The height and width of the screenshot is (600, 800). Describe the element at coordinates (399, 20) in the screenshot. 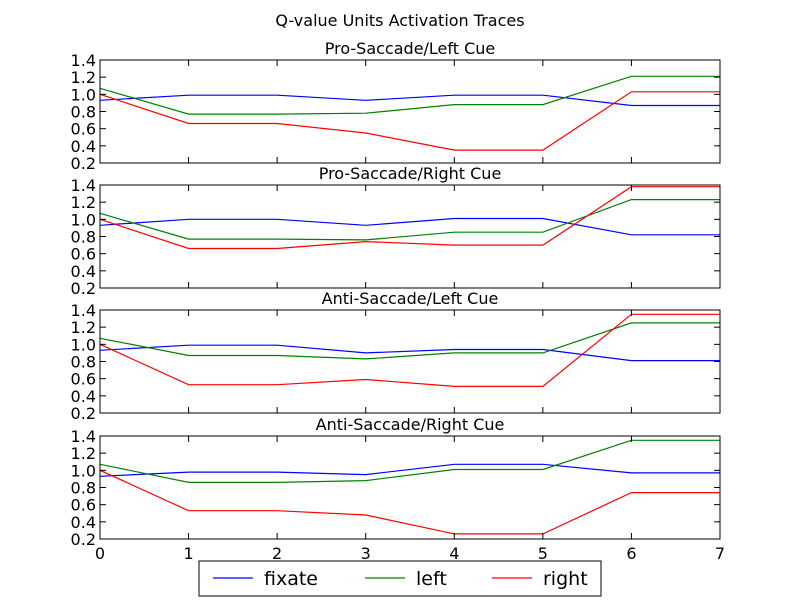

I see `chart-suptitle: Q-value Units Activation Traces` at that location.